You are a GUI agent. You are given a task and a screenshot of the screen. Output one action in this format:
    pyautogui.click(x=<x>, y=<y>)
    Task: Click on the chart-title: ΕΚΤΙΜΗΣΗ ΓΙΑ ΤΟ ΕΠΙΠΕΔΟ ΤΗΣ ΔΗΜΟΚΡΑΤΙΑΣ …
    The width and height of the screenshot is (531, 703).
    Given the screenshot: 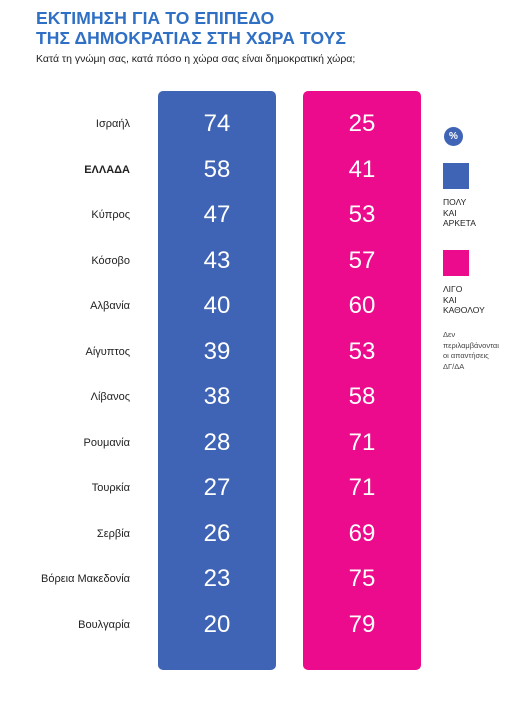 What is the action you would take?
    pyautogui.click(x=191, y=28)
    